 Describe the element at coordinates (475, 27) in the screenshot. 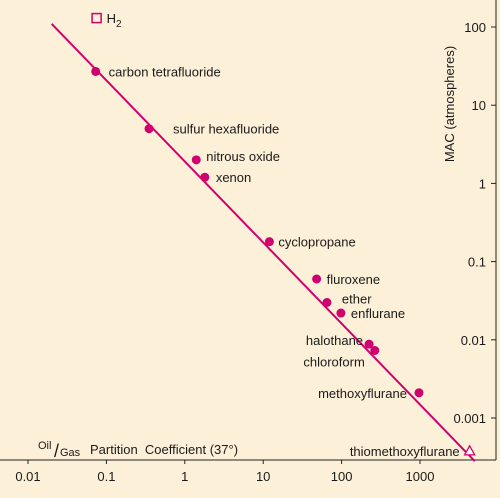

I see `y-tick-label: 100` at that location.